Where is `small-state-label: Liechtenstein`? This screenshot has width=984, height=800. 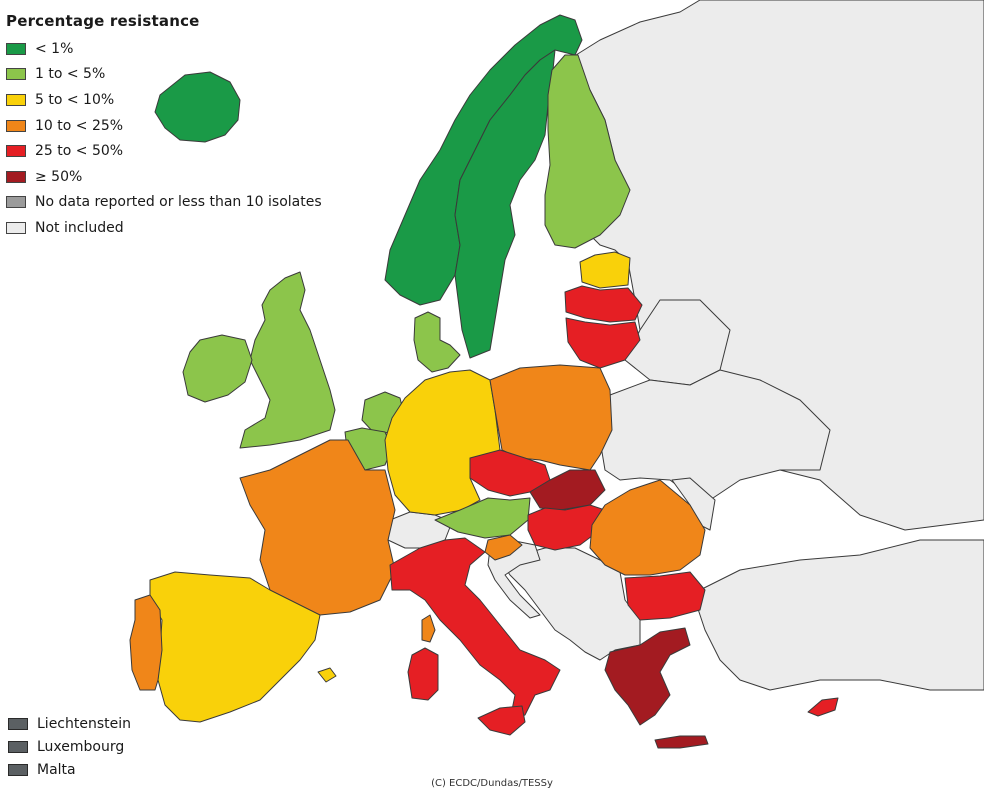
small-state-label: Liechtenstein is located at coordinates (84, 723).